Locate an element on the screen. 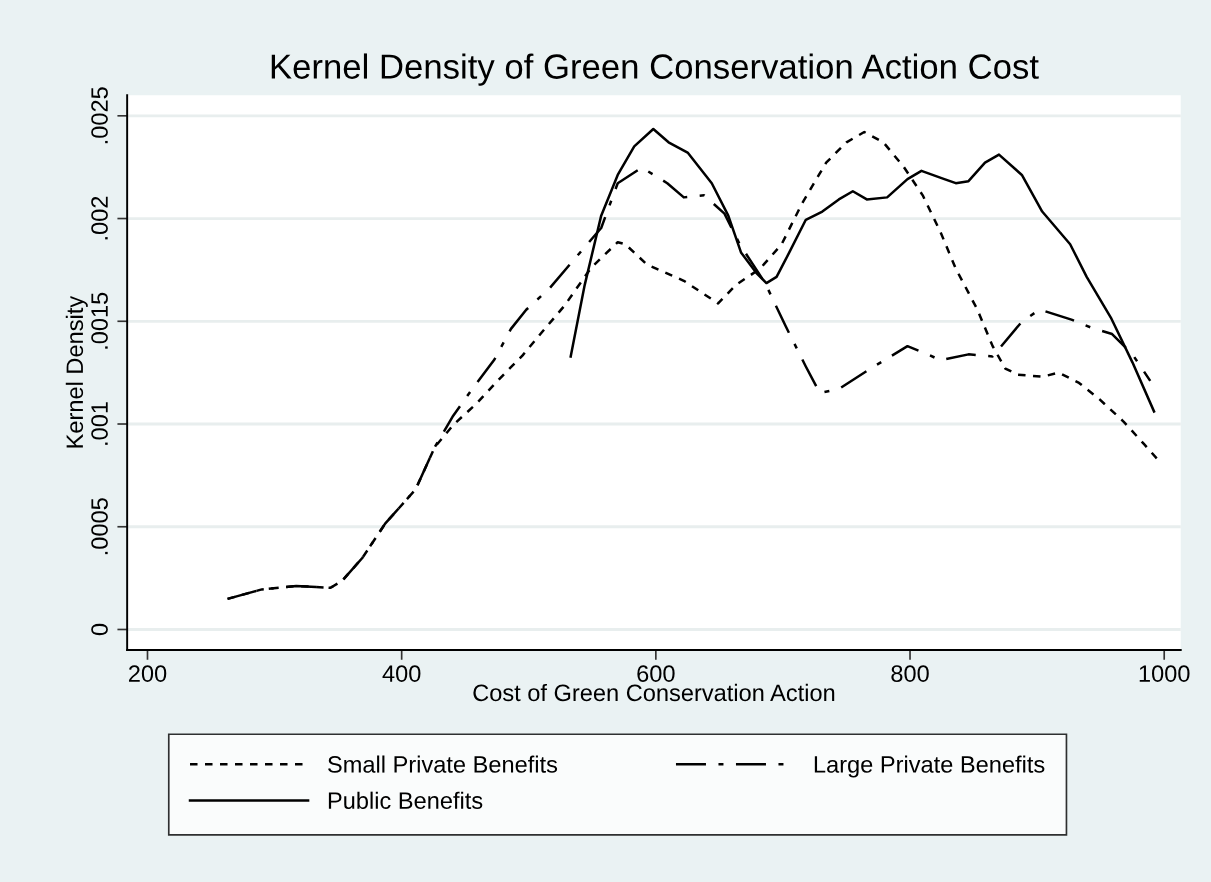  y-axis-title: Kernel Density is located at coordinates (76, 371).